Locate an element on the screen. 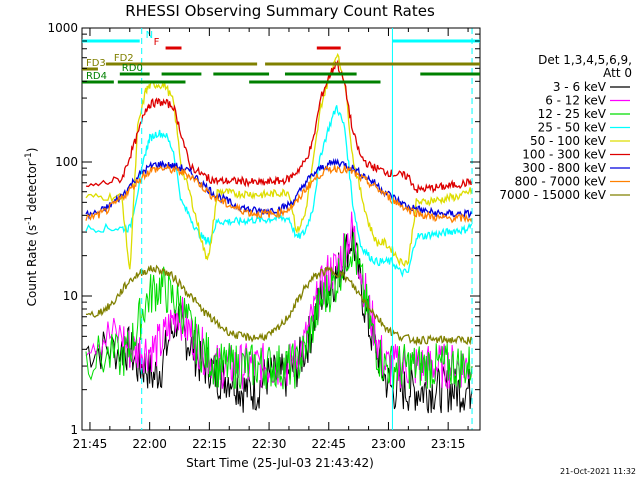 The width and height of the screenshot is (640, 480). x-tick-label: 22:30 is located at coordinates (269, 444).